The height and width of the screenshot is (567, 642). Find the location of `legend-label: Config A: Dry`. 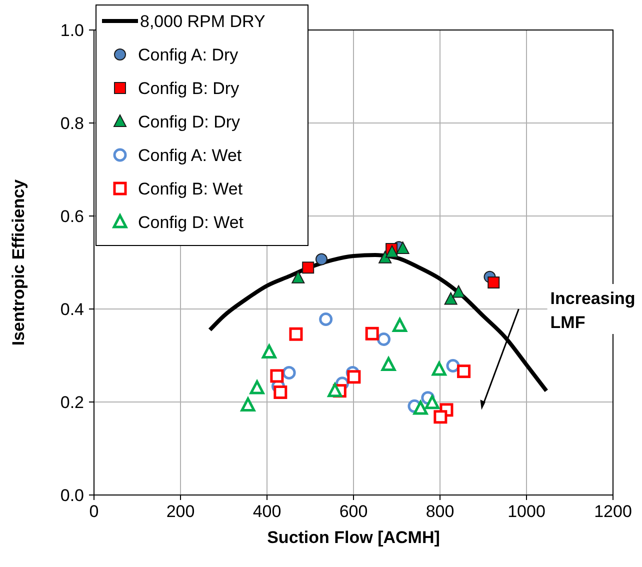

legend-label: Config A: Dry is located at coordinates (188, 55).